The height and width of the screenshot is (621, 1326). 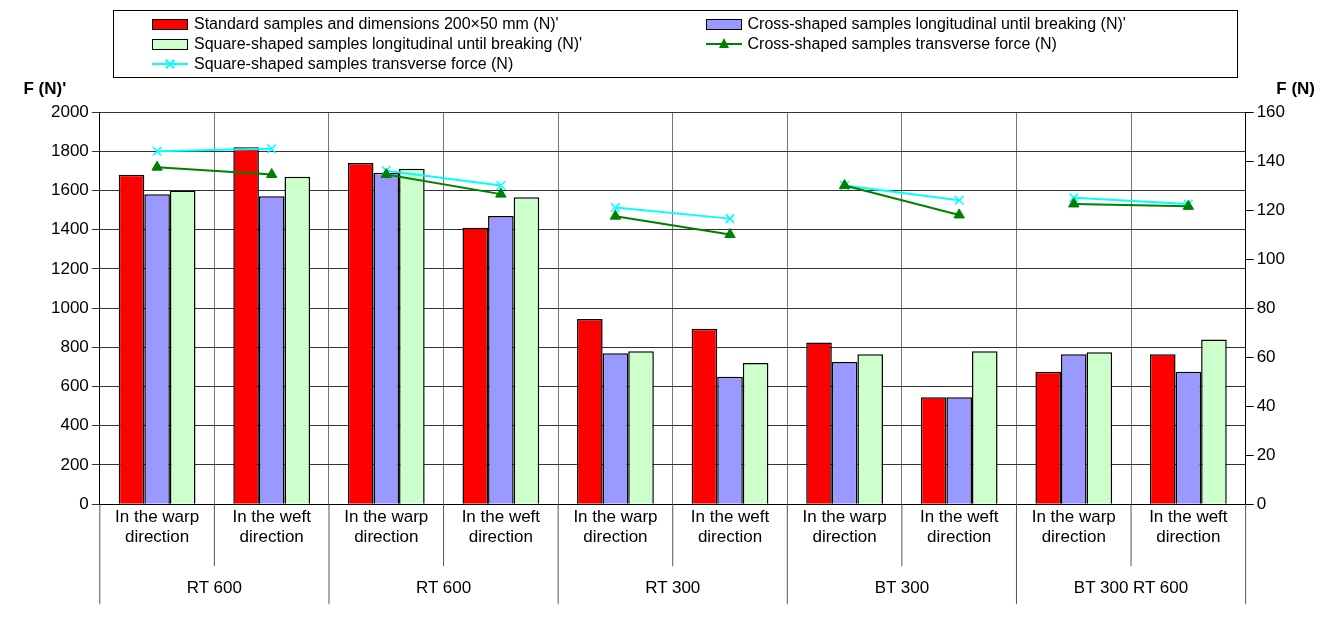 What do you see at coordinates (1271, 209) in the screenshot?
I see `y2-tick-label: 120` at bounding box center [1271, 209].